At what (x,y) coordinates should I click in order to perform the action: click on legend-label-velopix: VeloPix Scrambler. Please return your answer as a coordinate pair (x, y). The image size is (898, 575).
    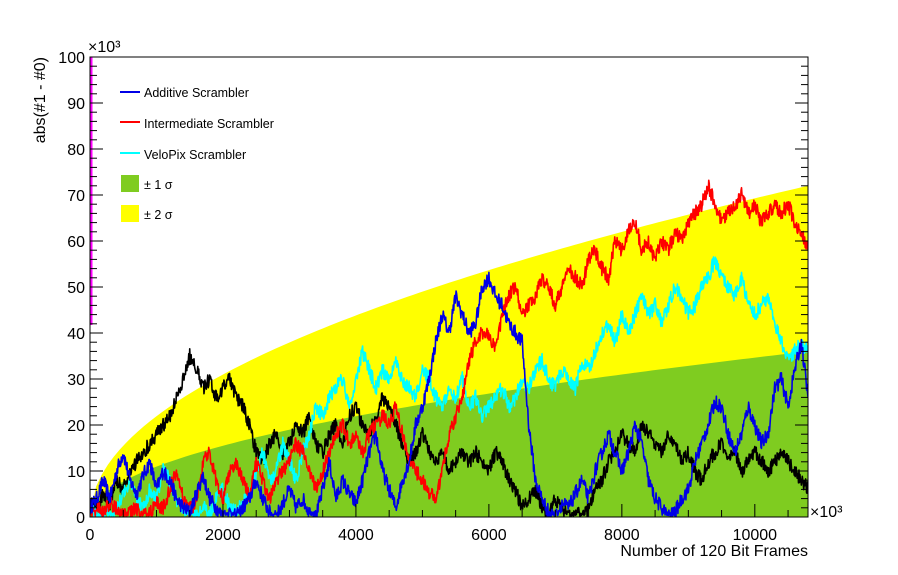
    Looking at the image, I should click on (195, 155).